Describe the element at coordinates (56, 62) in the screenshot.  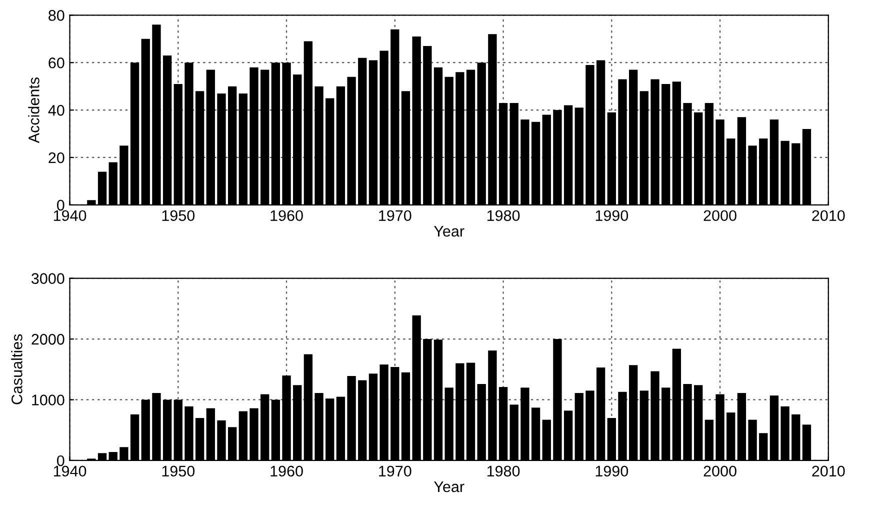
I see `y-tick-label: 60` at that location.